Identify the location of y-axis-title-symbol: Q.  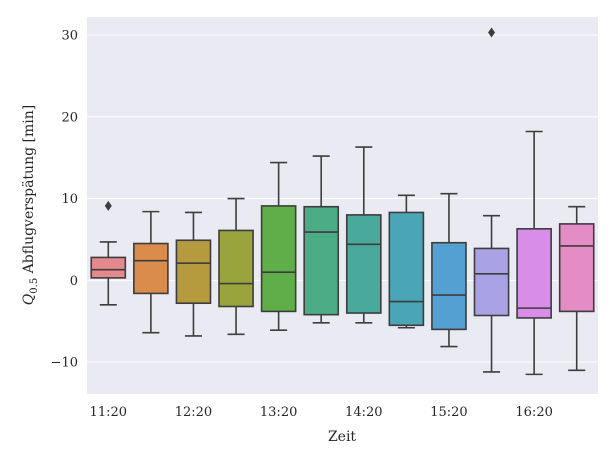
(29, 299).